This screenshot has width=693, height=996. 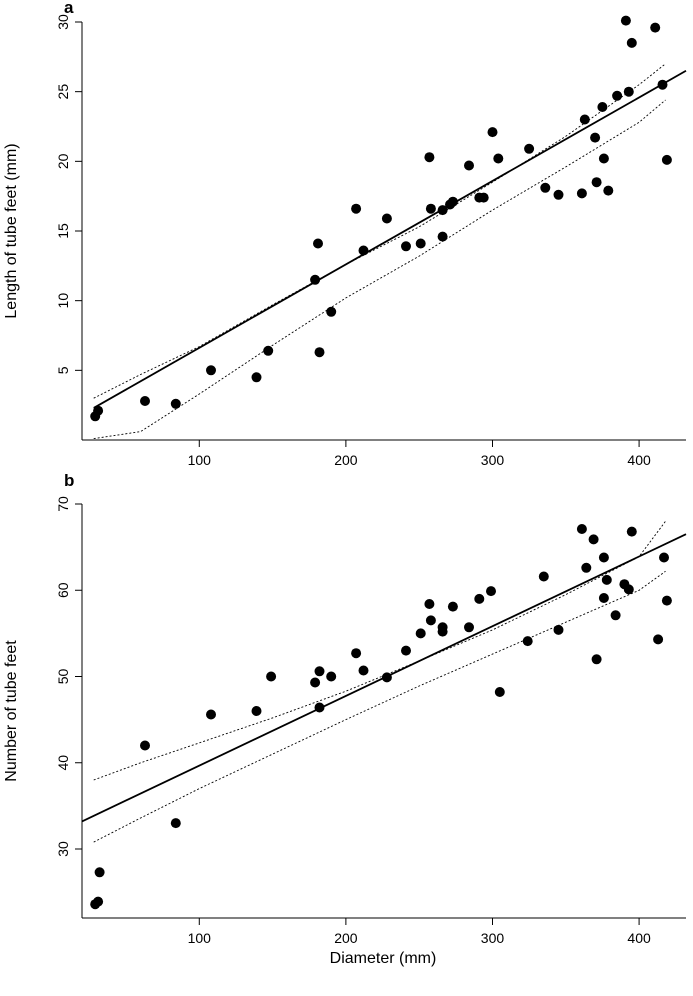 What do you see at coordinates (63, 22) in the screenshot?
I see `y-tick-label: 30` at bounding box center [63, 22].